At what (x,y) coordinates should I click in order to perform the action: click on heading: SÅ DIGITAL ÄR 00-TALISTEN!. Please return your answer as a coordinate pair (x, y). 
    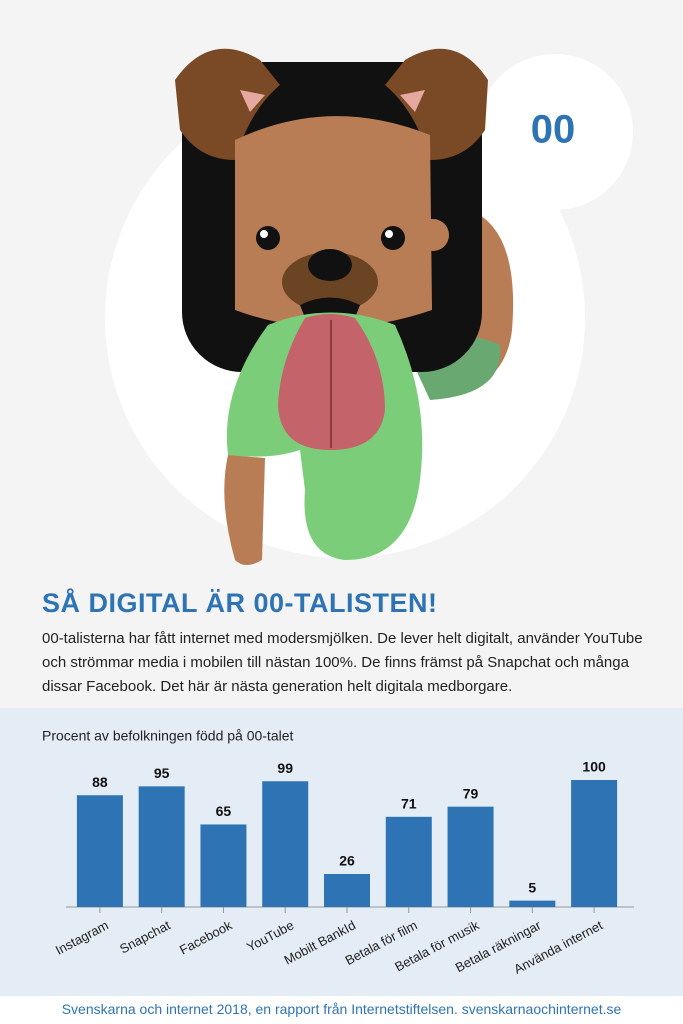
    Looking at the image, I should click on (240, 603).